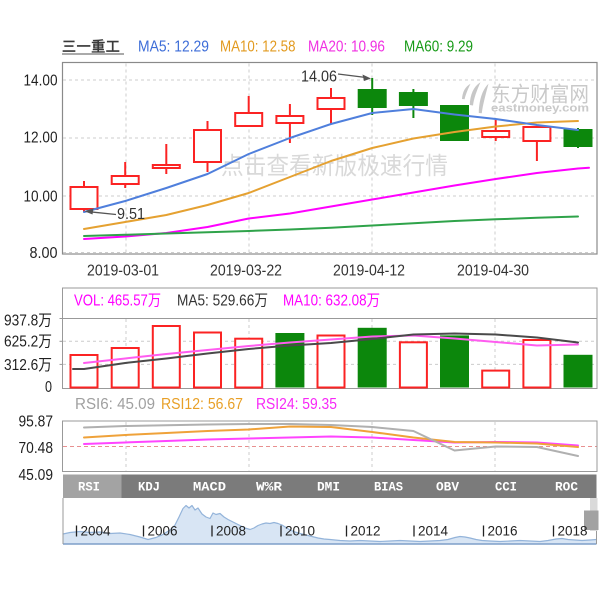 The image size is (600, 600). I want to click on svg-text: MA5: 12.29, so click(173, 47).